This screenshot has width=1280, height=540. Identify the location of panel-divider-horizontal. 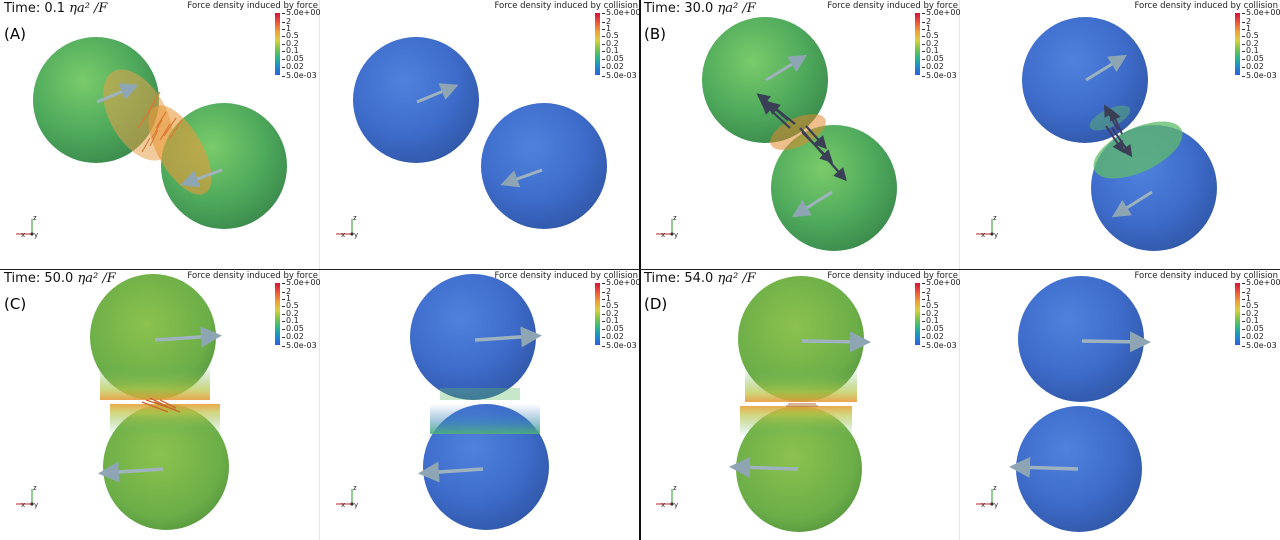
(640, 269).